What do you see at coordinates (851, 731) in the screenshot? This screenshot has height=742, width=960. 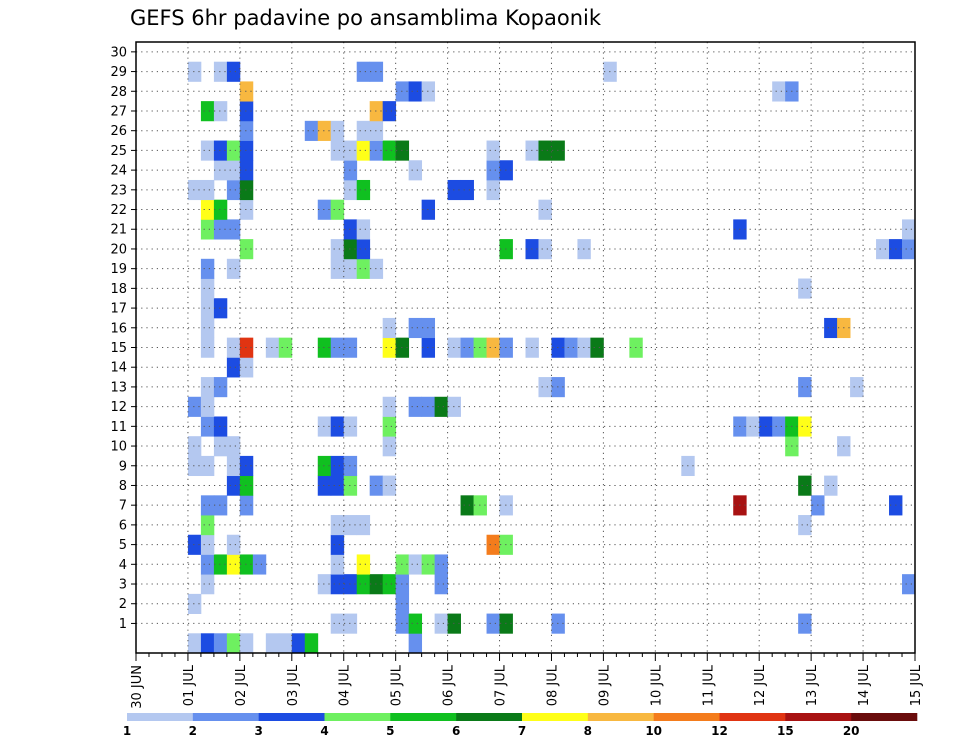 I see `colorbar-label: 20` at bounding box center [851, 731].